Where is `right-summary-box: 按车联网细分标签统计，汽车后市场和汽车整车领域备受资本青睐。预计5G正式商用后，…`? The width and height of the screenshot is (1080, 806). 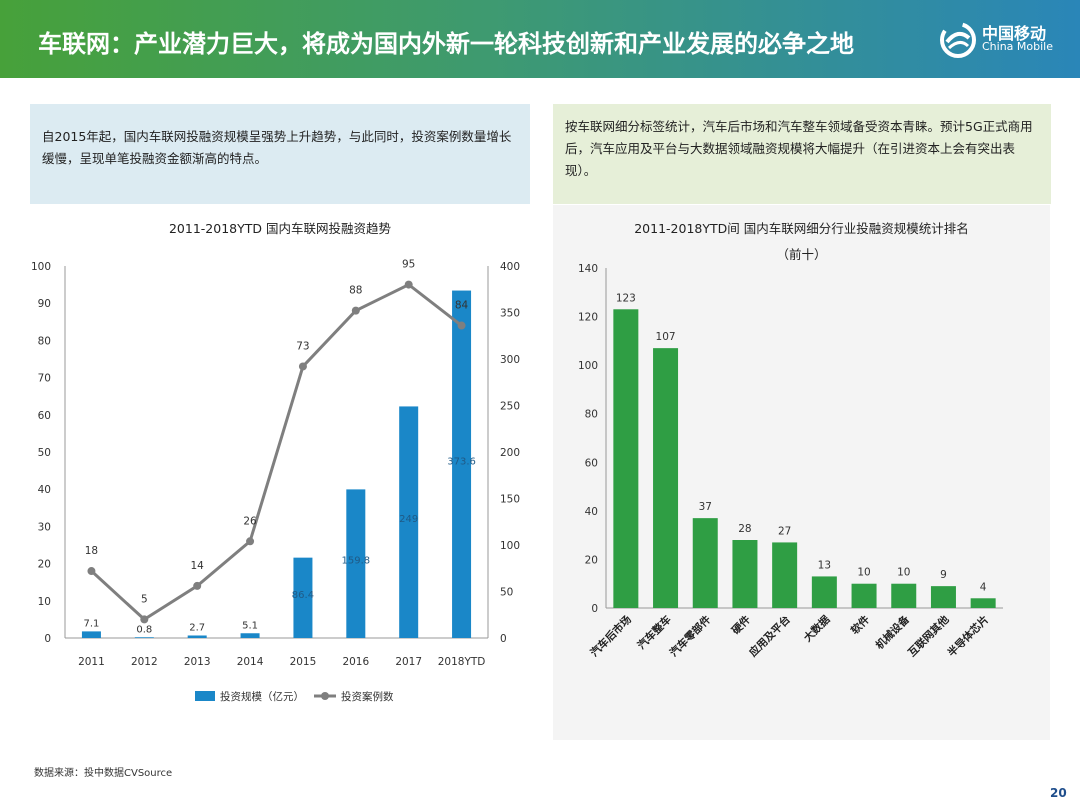 right-summary-box: 按车联网细分标签统计，汽车后市场和汽车整车领域备受资本青睐。预计5G正式商用后，… is located at coordinates (802, 154).